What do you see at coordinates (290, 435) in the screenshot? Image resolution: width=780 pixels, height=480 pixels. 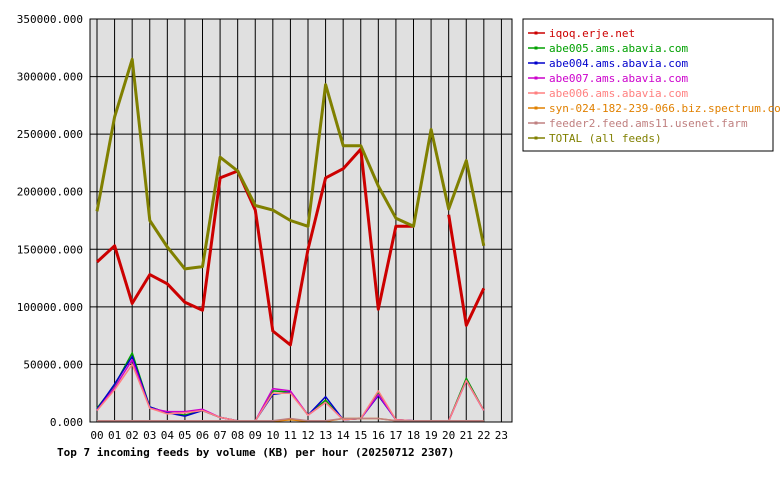 I see `x-tick-label: 11` at bounding box center [290, 435].